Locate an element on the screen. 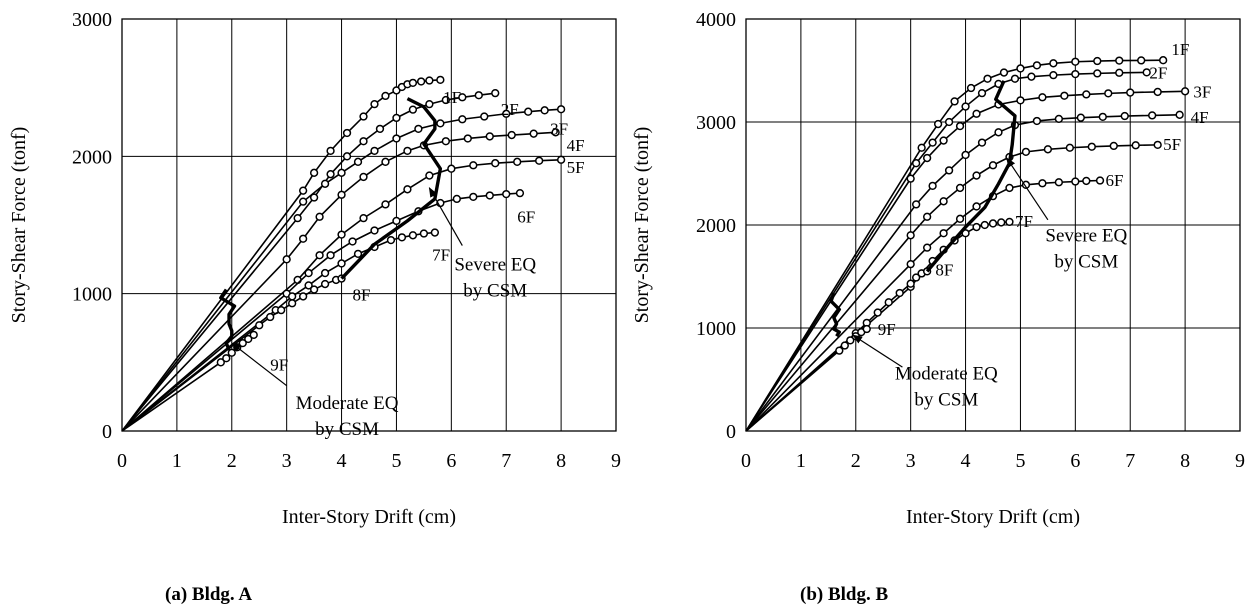  floor-label-1F: 1F is located at coordinates (1180, 49).